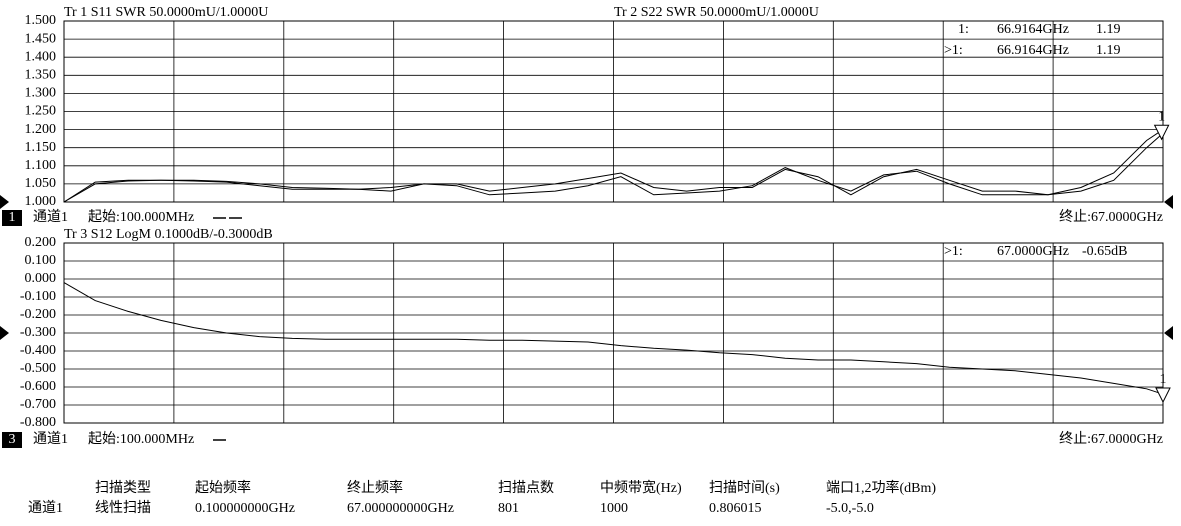 Image resolution: width=1181 pixels, height=526 pixels. I want to click on y-tick-label: 0.200, so click(41, 242).